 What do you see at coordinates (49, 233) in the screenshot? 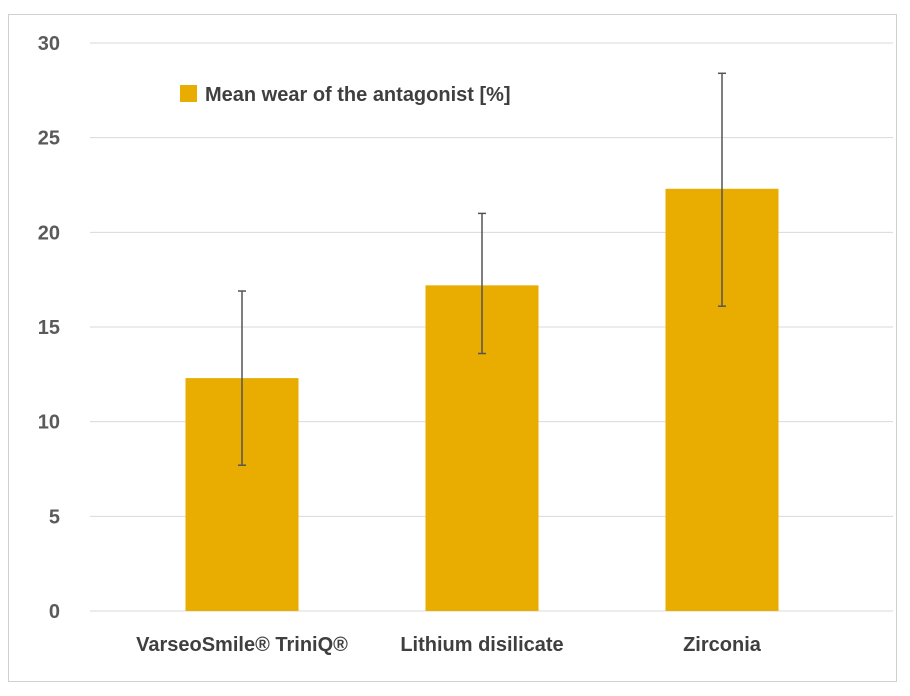
I see `y-tick-label: 20` at bounding box center [49, 233].